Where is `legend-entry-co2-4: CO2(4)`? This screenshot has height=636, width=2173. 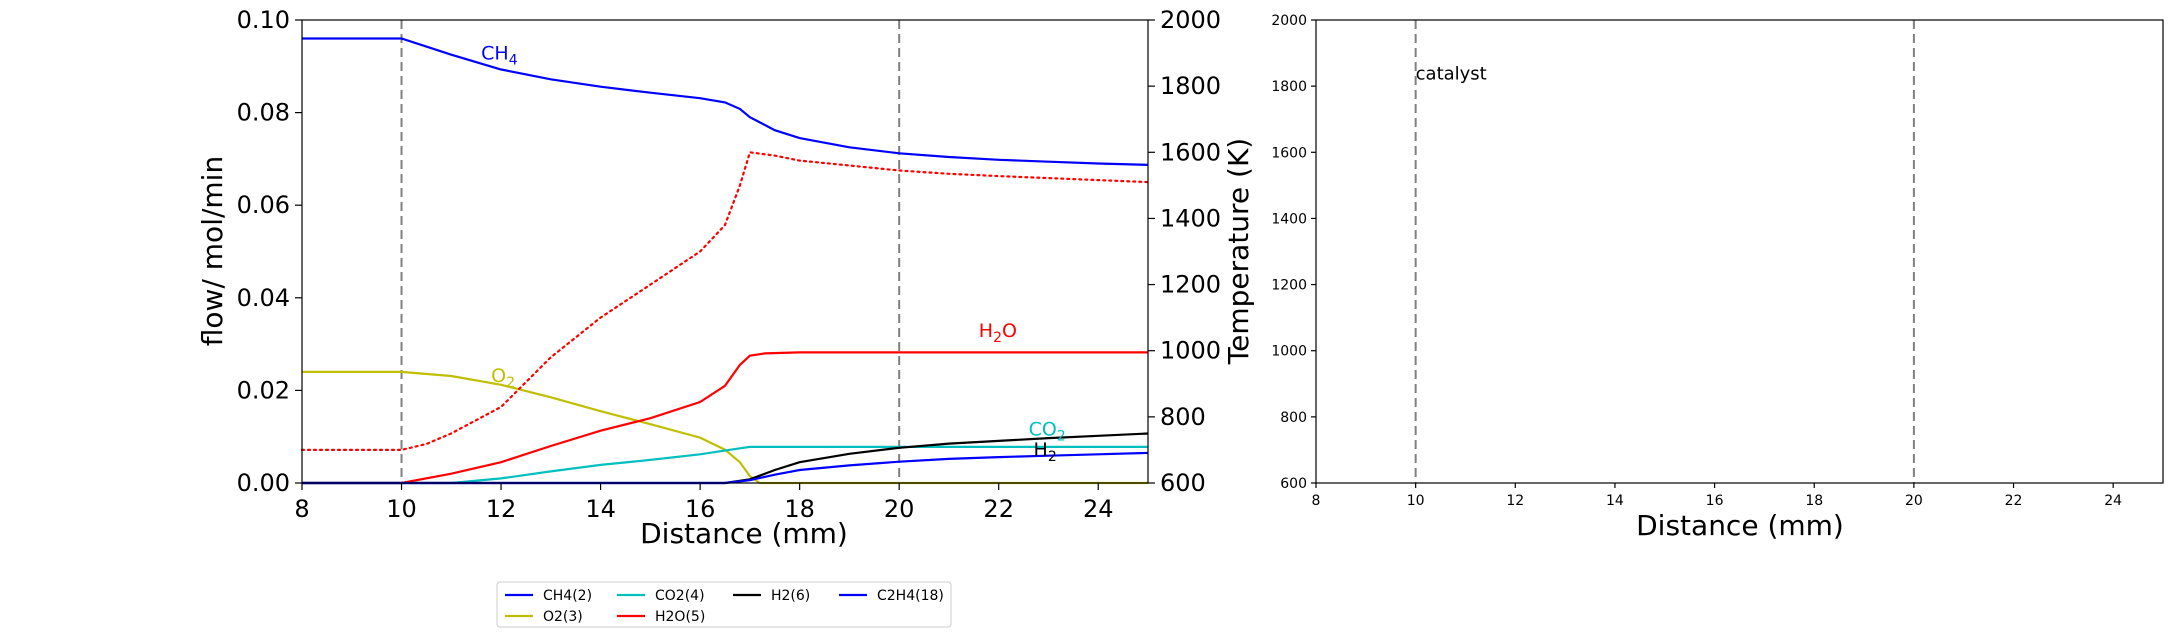
legend-entry-co2-4: CO2(4) is located at coordinates (661, 596).